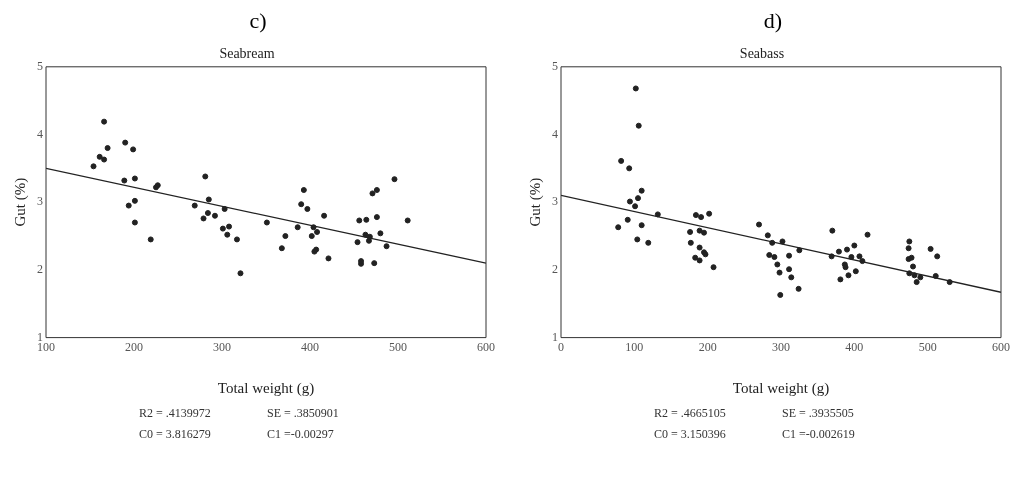  I want to click on chart-subtitle: Seabass, so click(762, 54).